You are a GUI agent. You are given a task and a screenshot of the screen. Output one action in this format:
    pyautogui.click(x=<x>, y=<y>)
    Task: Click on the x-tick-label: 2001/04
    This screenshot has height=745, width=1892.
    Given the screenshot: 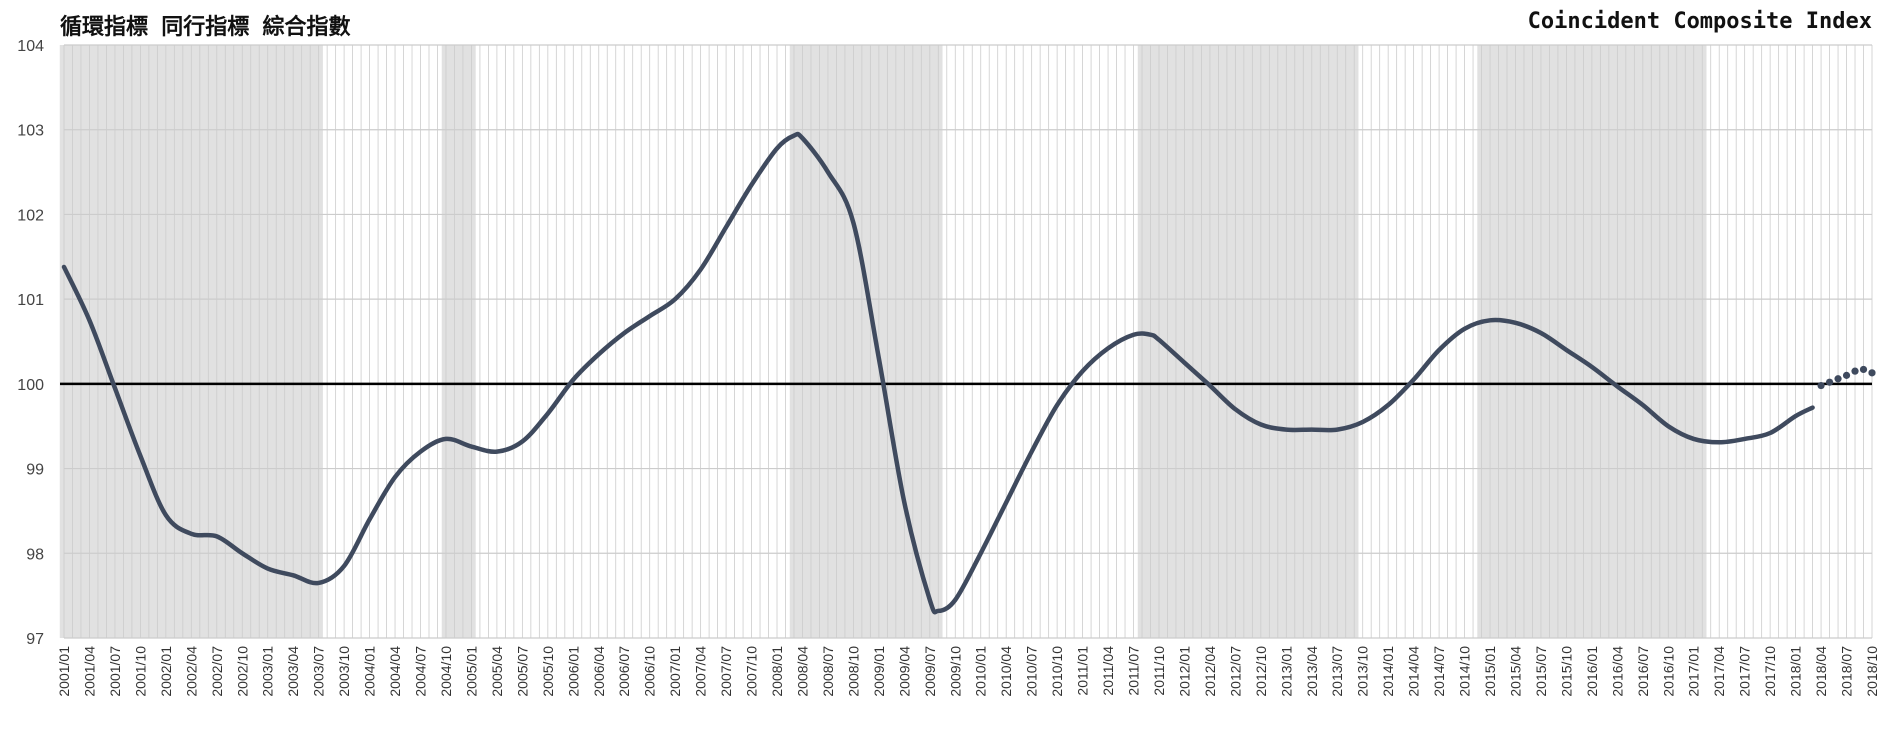 What is the action you would take?
    pyautogui.click(x=89, y=671)
    